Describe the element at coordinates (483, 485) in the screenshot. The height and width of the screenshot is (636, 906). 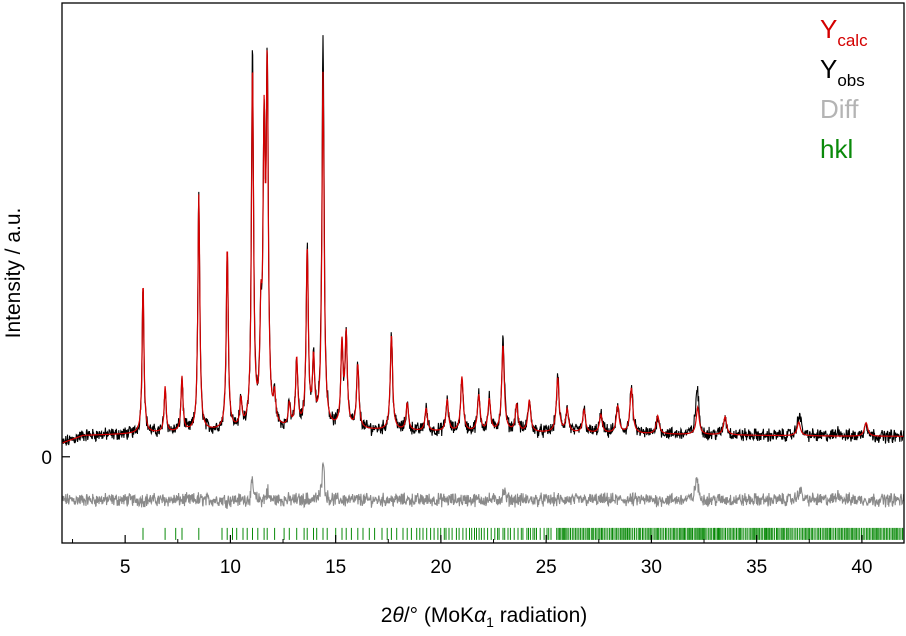
I see `diff-series-line` at that location.